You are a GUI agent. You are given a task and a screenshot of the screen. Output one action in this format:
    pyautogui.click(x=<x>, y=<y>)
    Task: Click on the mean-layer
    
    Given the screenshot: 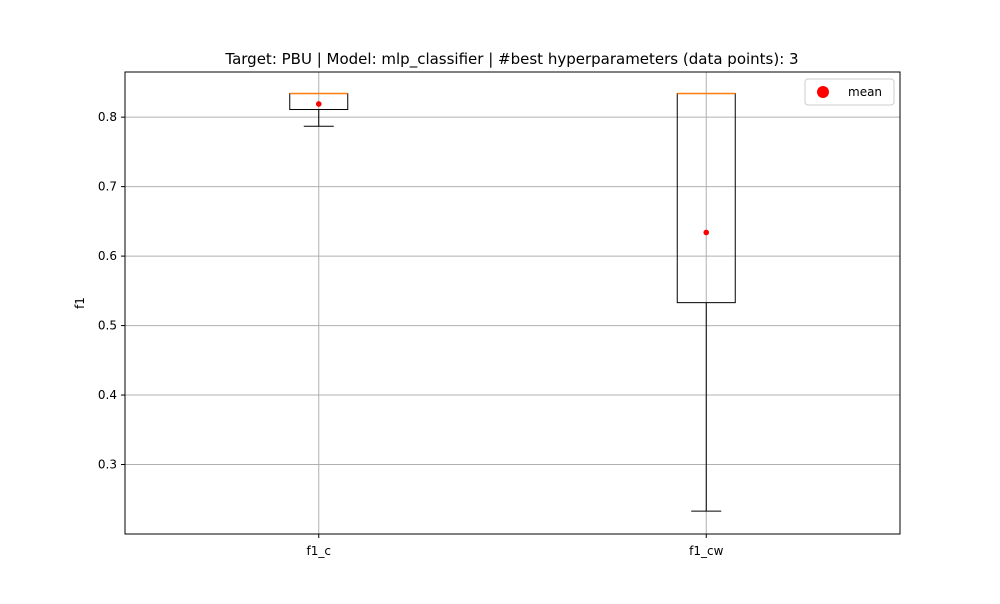 What is the action you would take?
    pyautogui.click(x=512, y=168)
    